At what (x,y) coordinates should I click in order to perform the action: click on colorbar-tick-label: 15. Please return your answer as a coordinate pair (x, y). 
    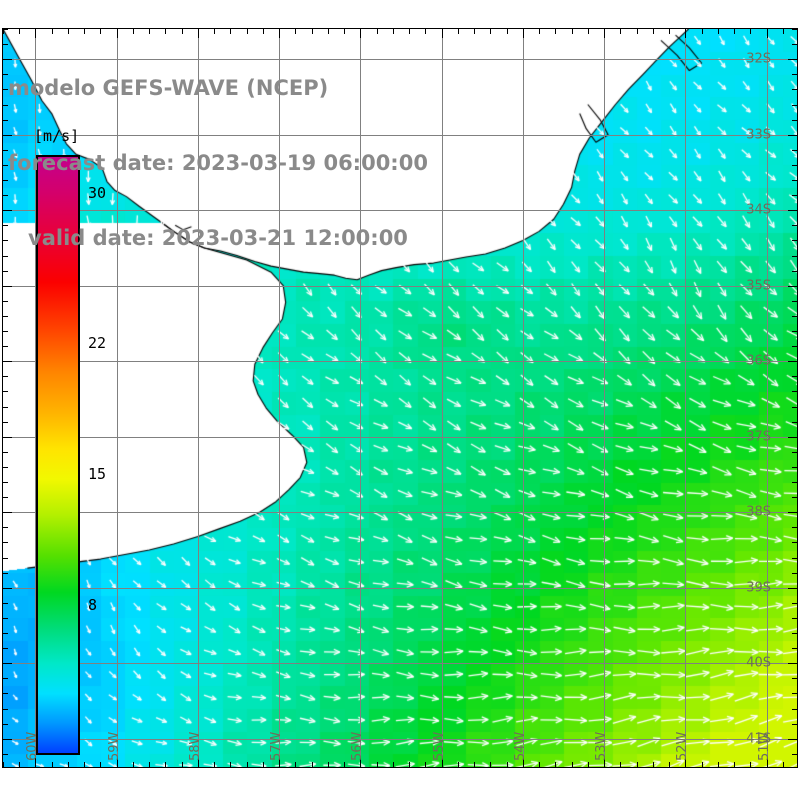
    Looking at the image, I should click on (97, 473).